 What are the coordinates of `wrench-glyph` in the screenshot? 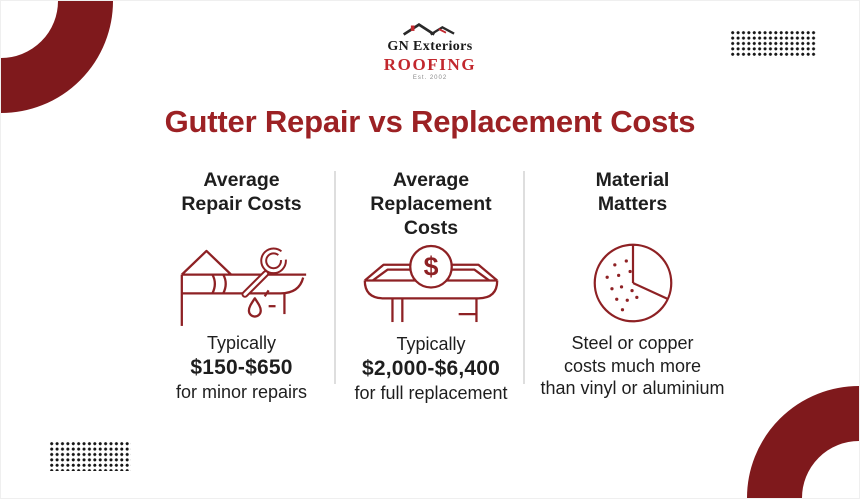 It's located at (267, 270).